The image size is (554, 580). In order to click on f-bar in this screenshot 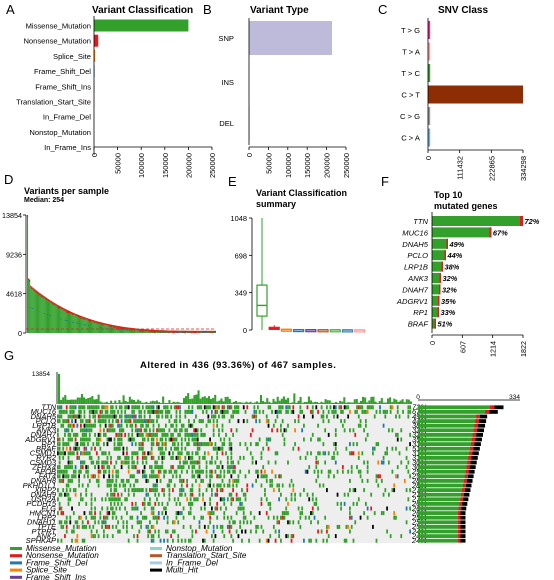, I will do `click(436, 289)`.